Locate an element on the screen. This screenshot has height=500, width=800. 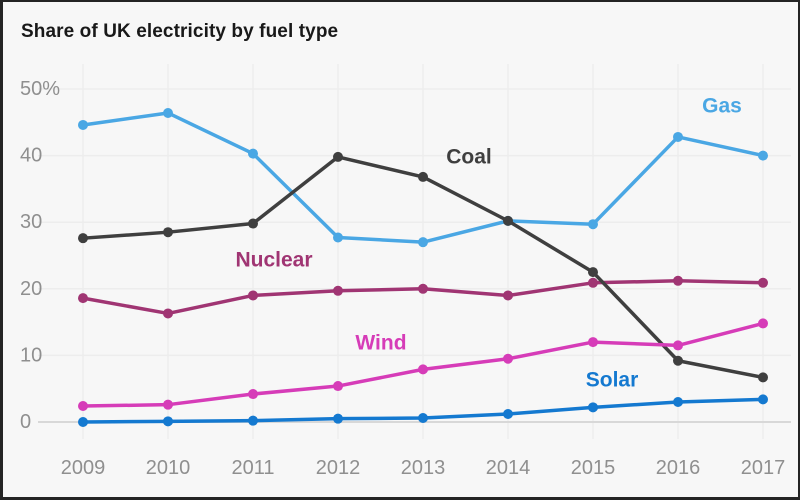
x-axis-tick-label: 2010 is located at coordinates (168, 468).